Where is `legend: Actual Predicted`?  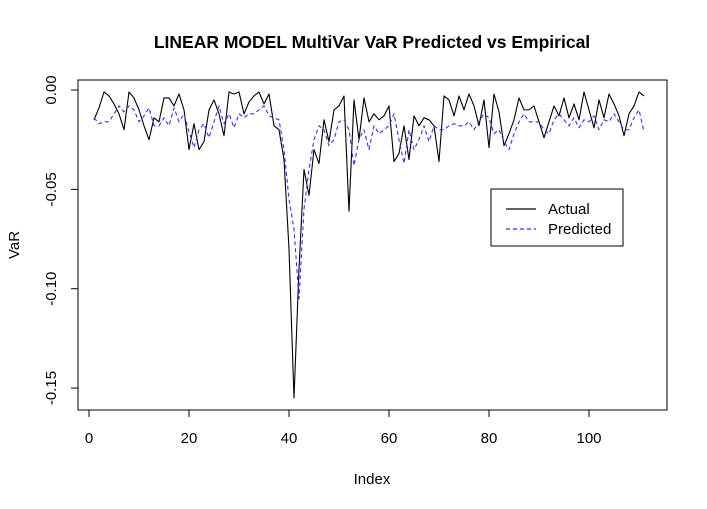 legend: Actual Predicted is located at coordinates (557, 217).